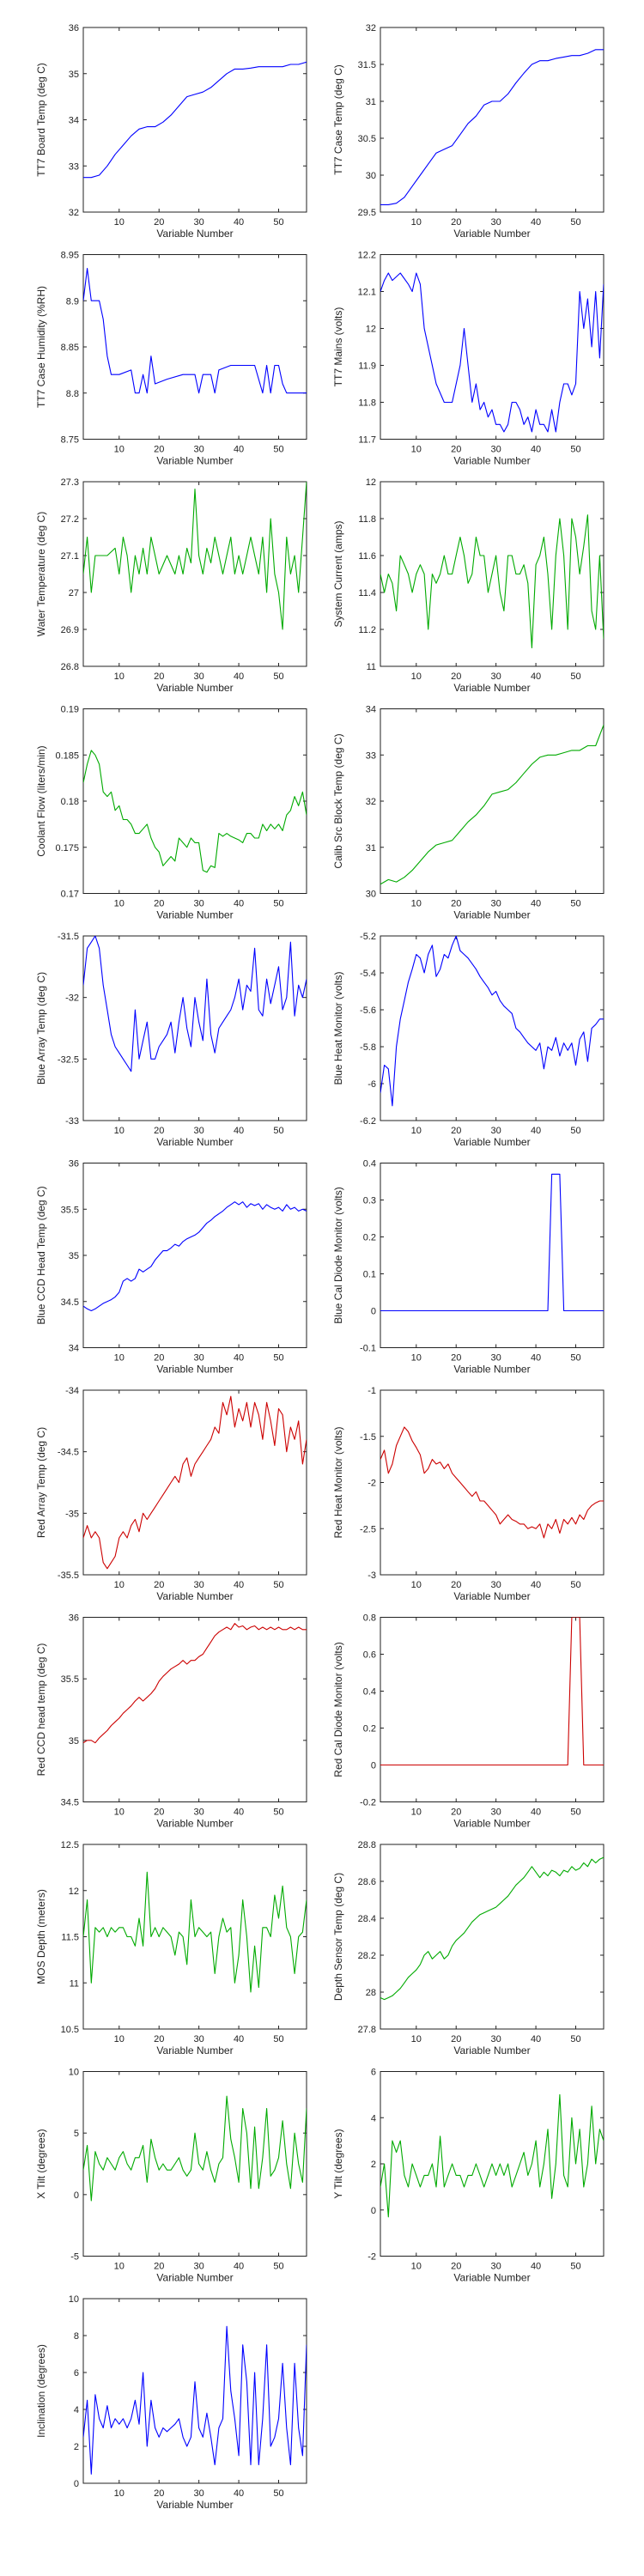 The width and height of the screenshot is (644, 2576). Describe the element at coordinates (367, 403) in the screenshot. I see `y-tick-label: 11.8` at that location.